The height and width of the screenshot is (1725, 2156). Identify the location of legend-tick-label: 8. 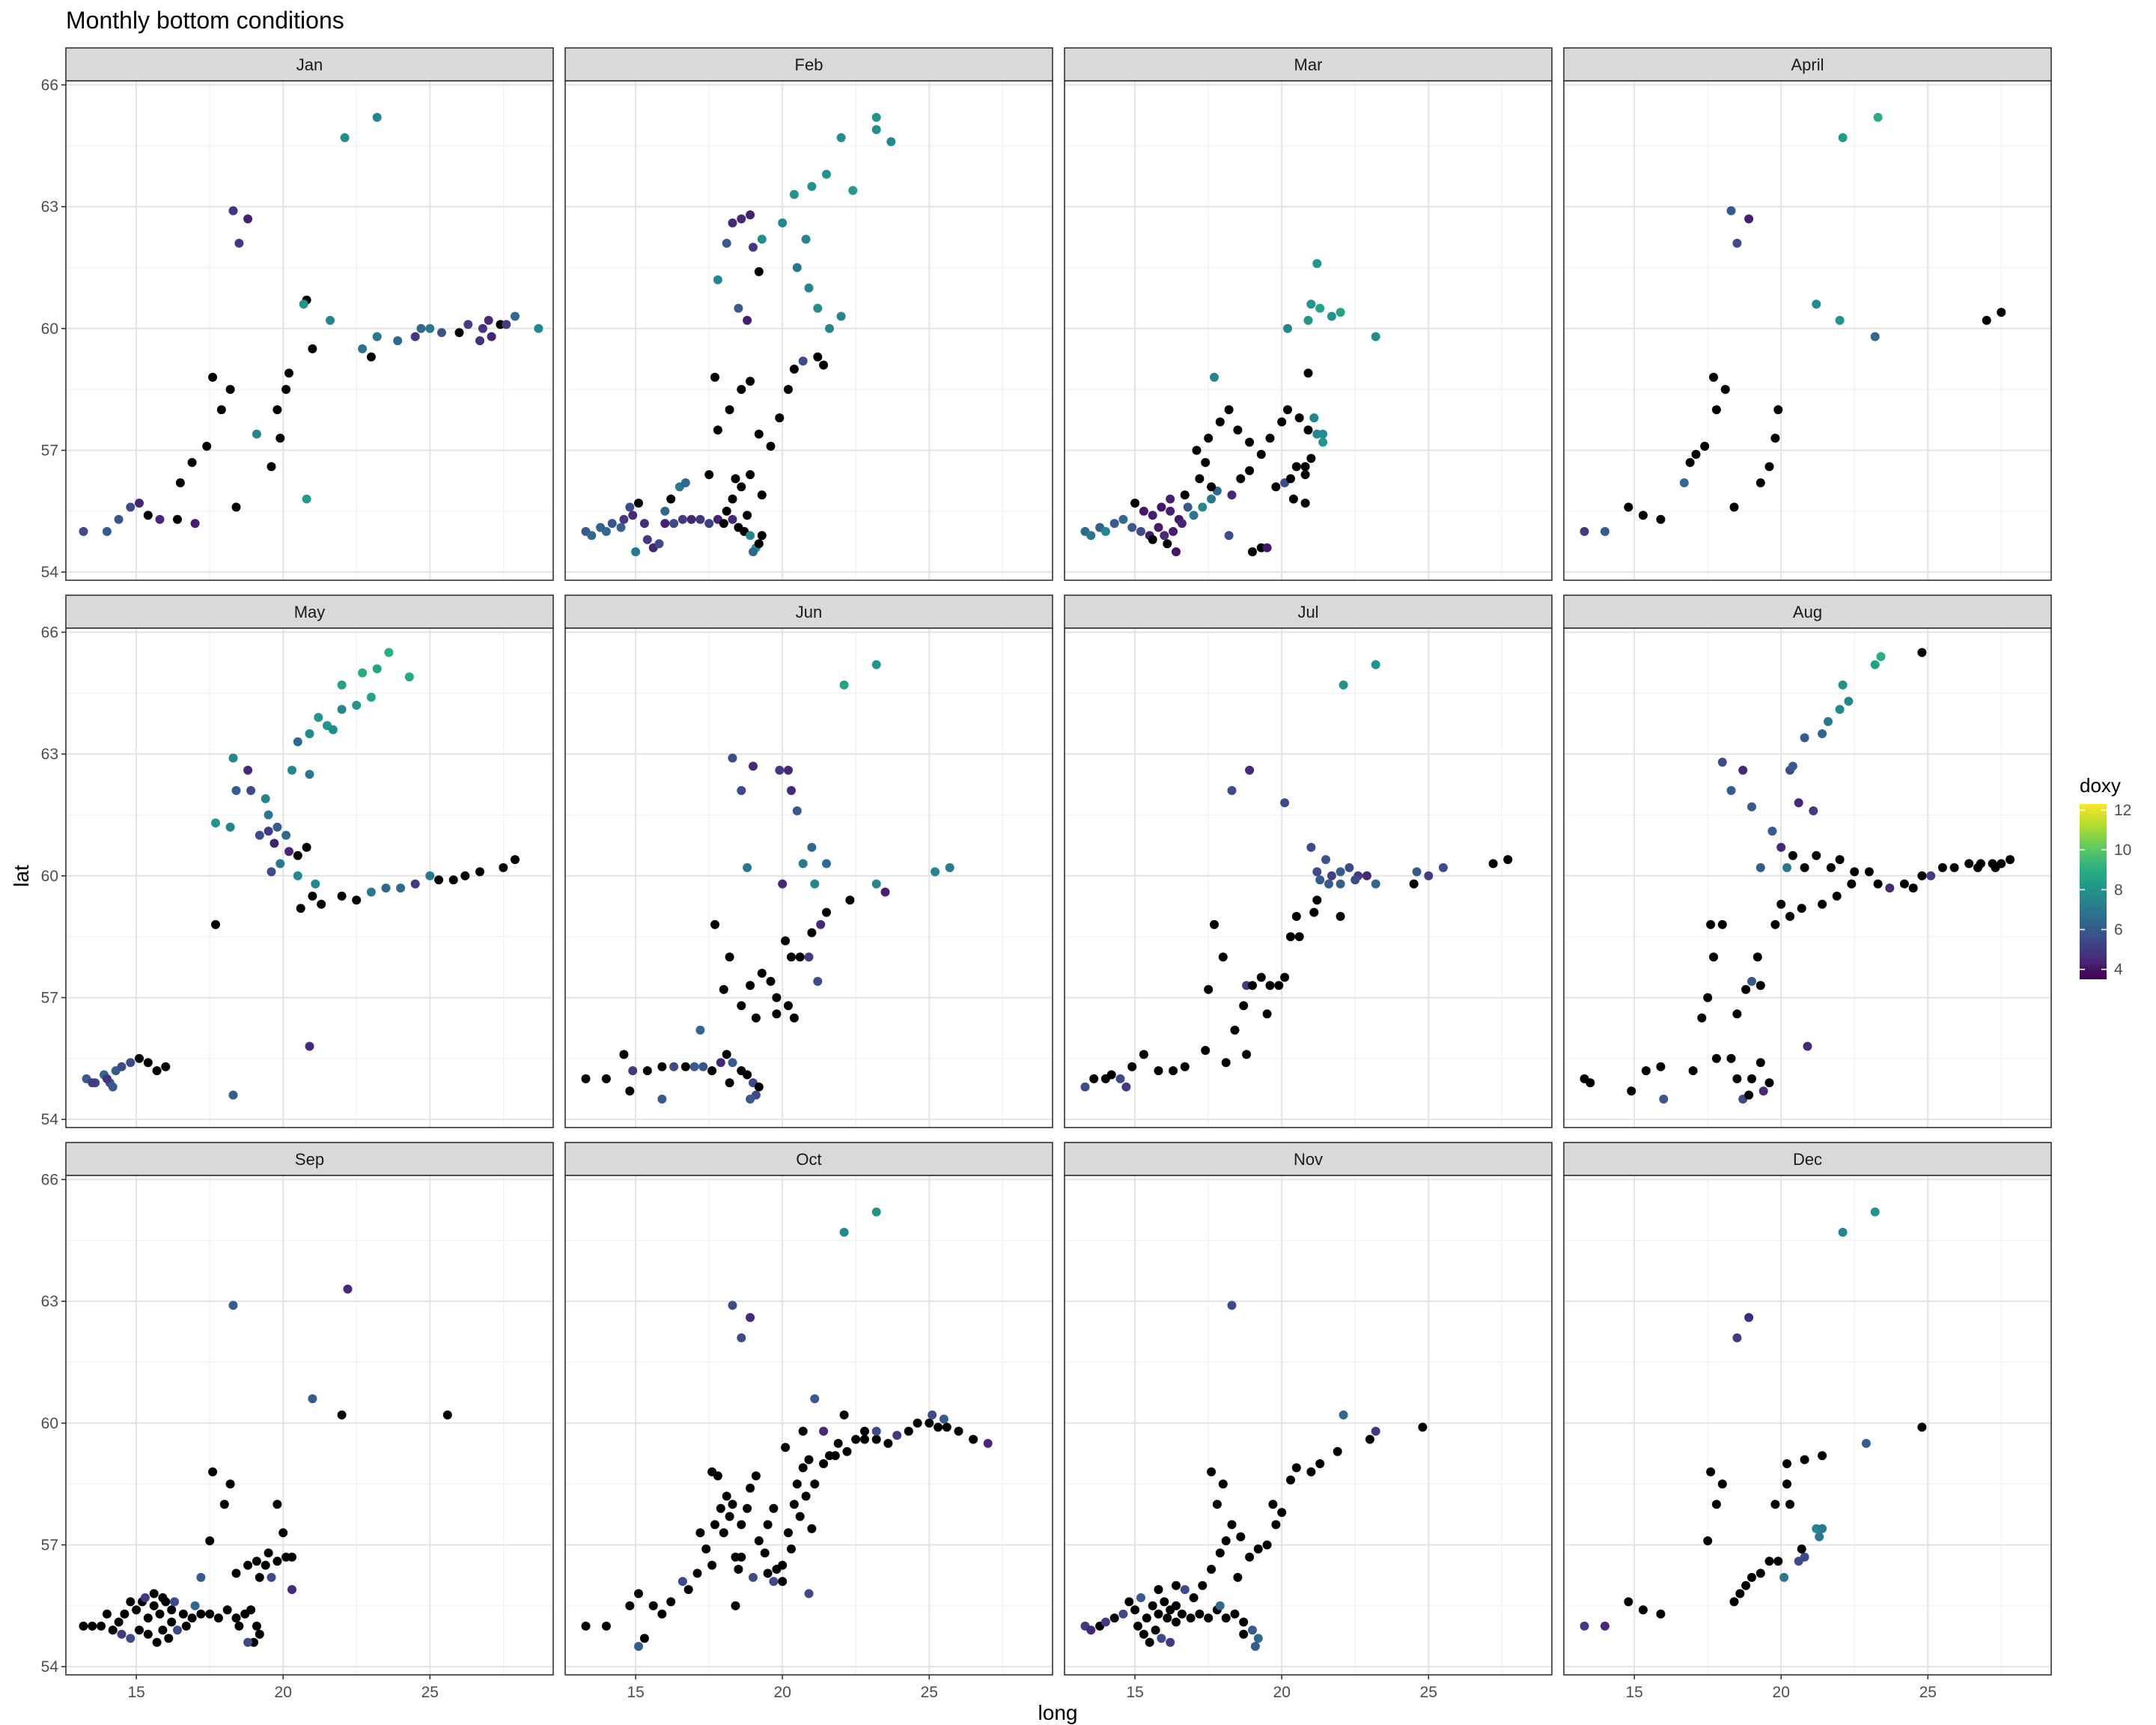
(2118, 889).